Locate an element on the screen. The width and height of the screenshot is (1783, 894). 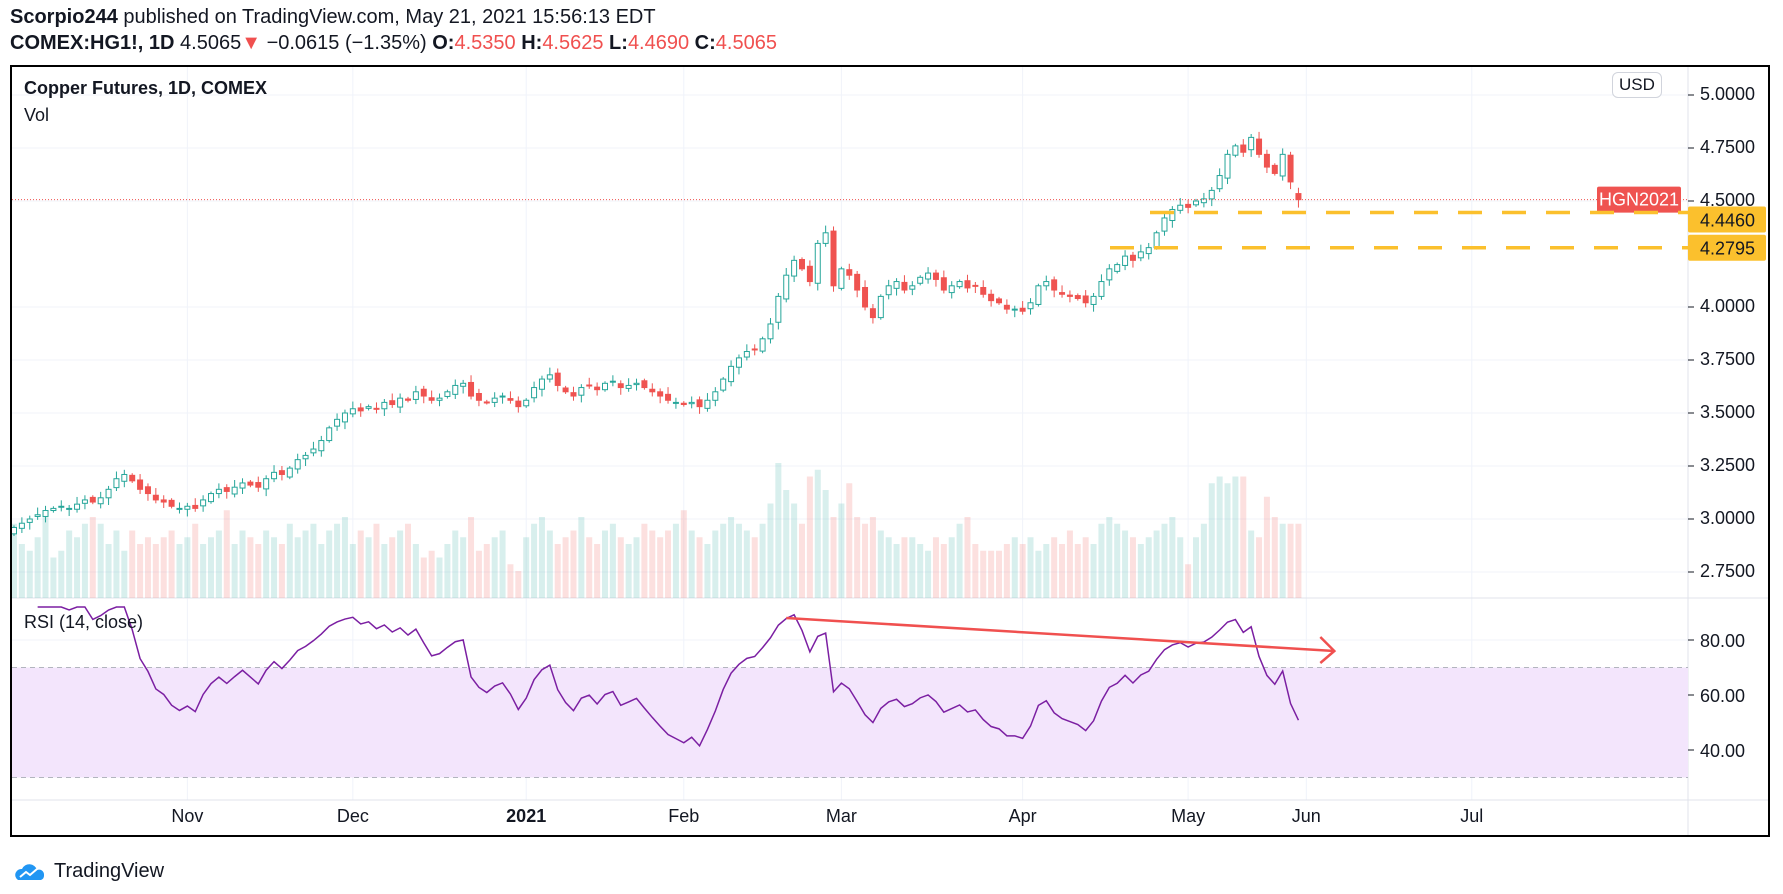
time-label: Apr is located at coordinates (1023, 816).